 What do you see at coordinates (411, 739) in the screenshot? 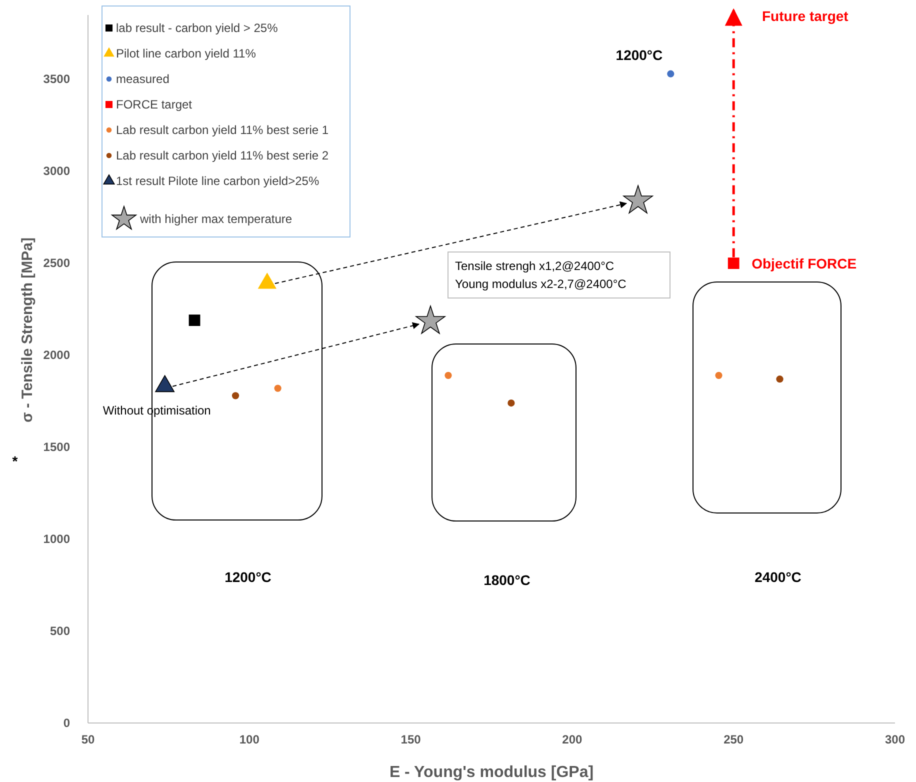
I see `x-tick-label: 150` at bounding box center [411, 739].